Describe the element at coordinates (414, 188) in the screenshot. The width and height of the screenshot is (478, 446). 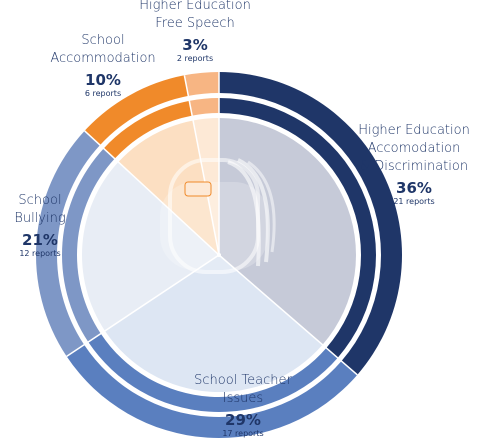
I see `slice-percent: 36%` at that location.